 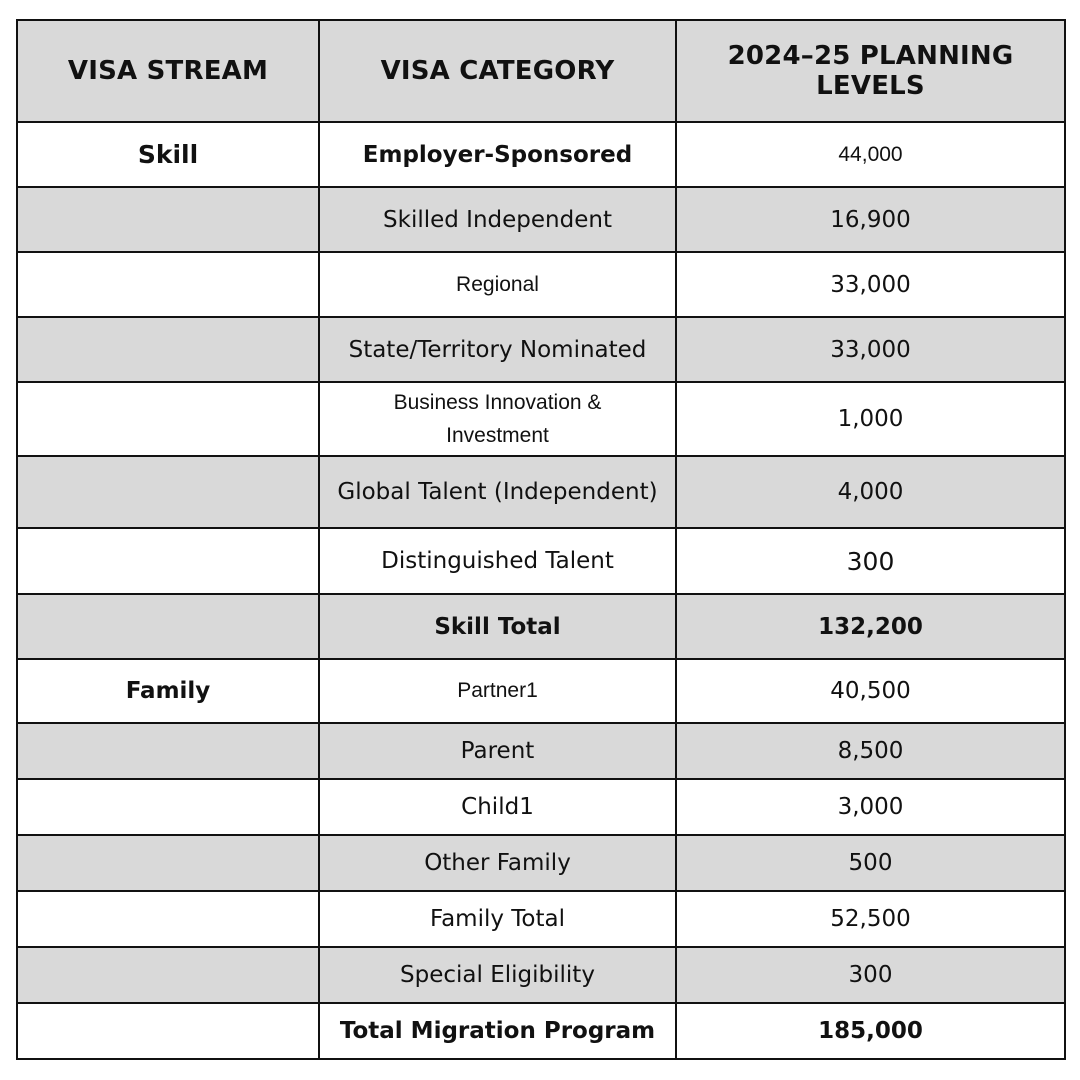 I want to click on value-cell: 3,000, so click(x=870, y=807).